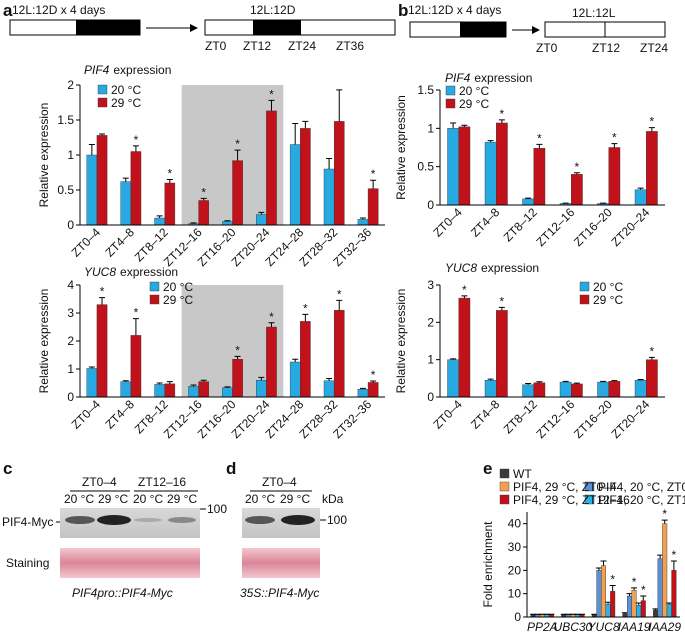 This screenshot has width=685, height=642. I want to click on staining, so click(130, 563).